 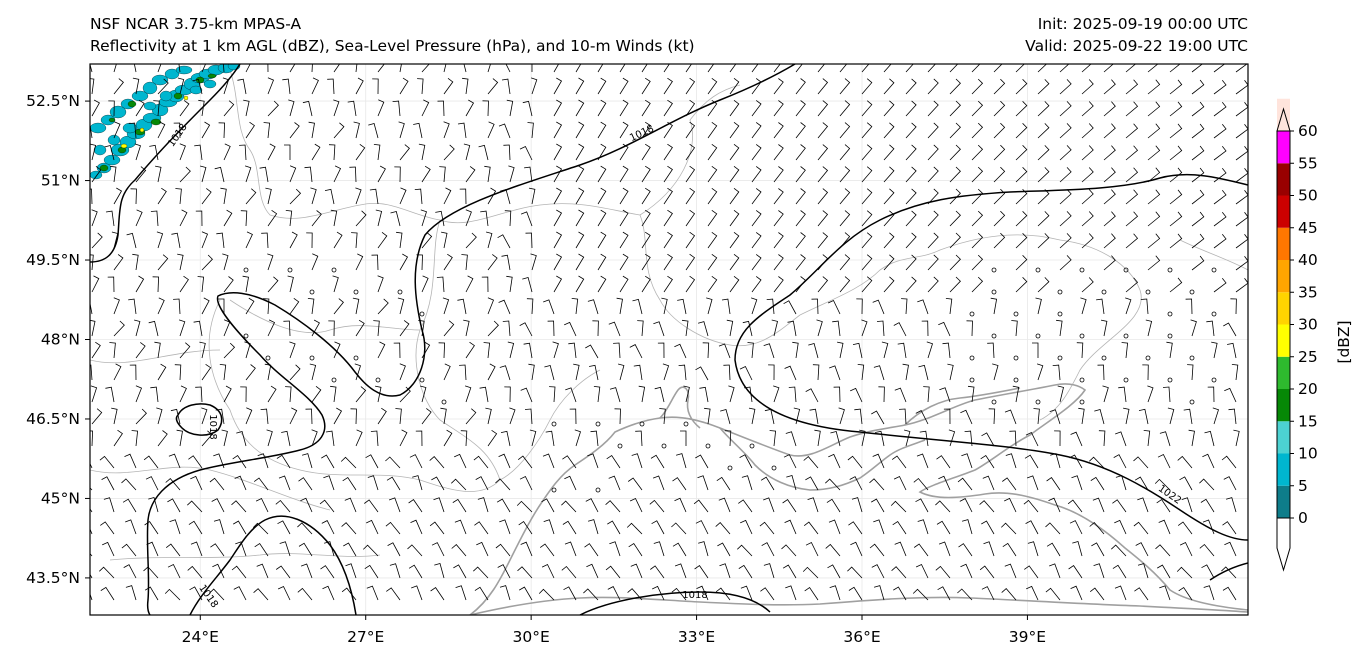 I want to click on isobar-1018-central, so click(x=605, y=197).